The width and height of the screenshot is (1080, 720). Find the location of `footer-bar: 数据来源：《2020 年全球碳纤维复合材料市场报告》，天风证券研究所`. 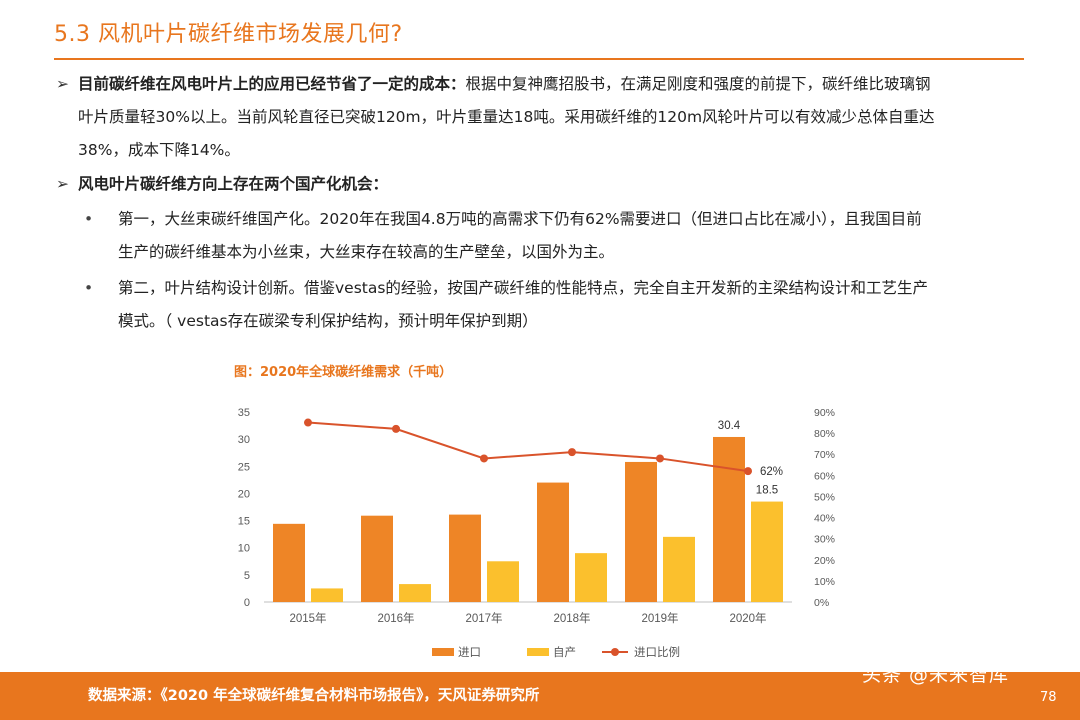

footer-bar: 数据来源：《2020 年全球碳纤维复合材料市场报告》，天风证券研究所 is located at coordinates (540, 696).